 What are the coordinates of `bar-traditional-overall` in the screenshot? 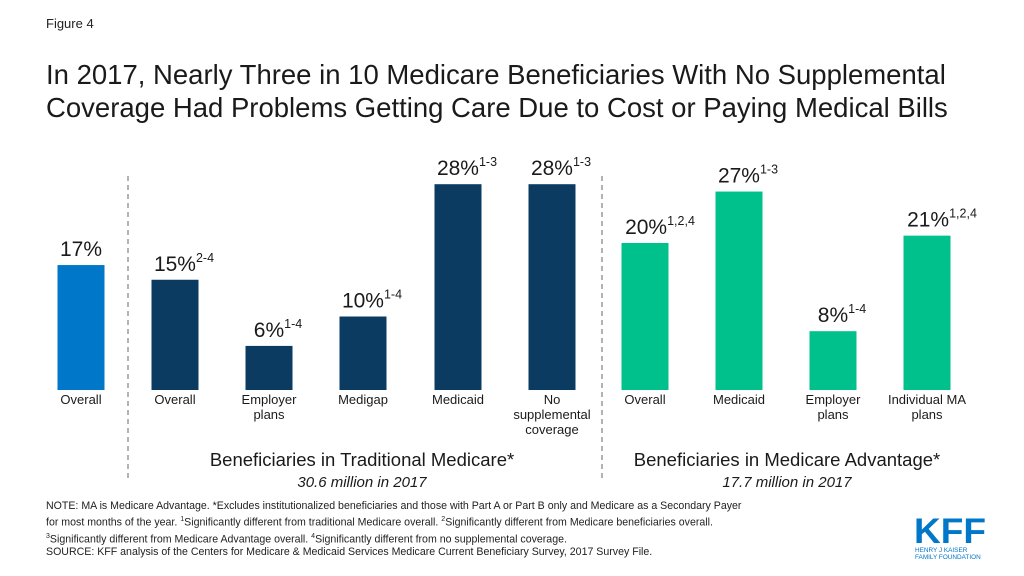 It's located at (175, 334).